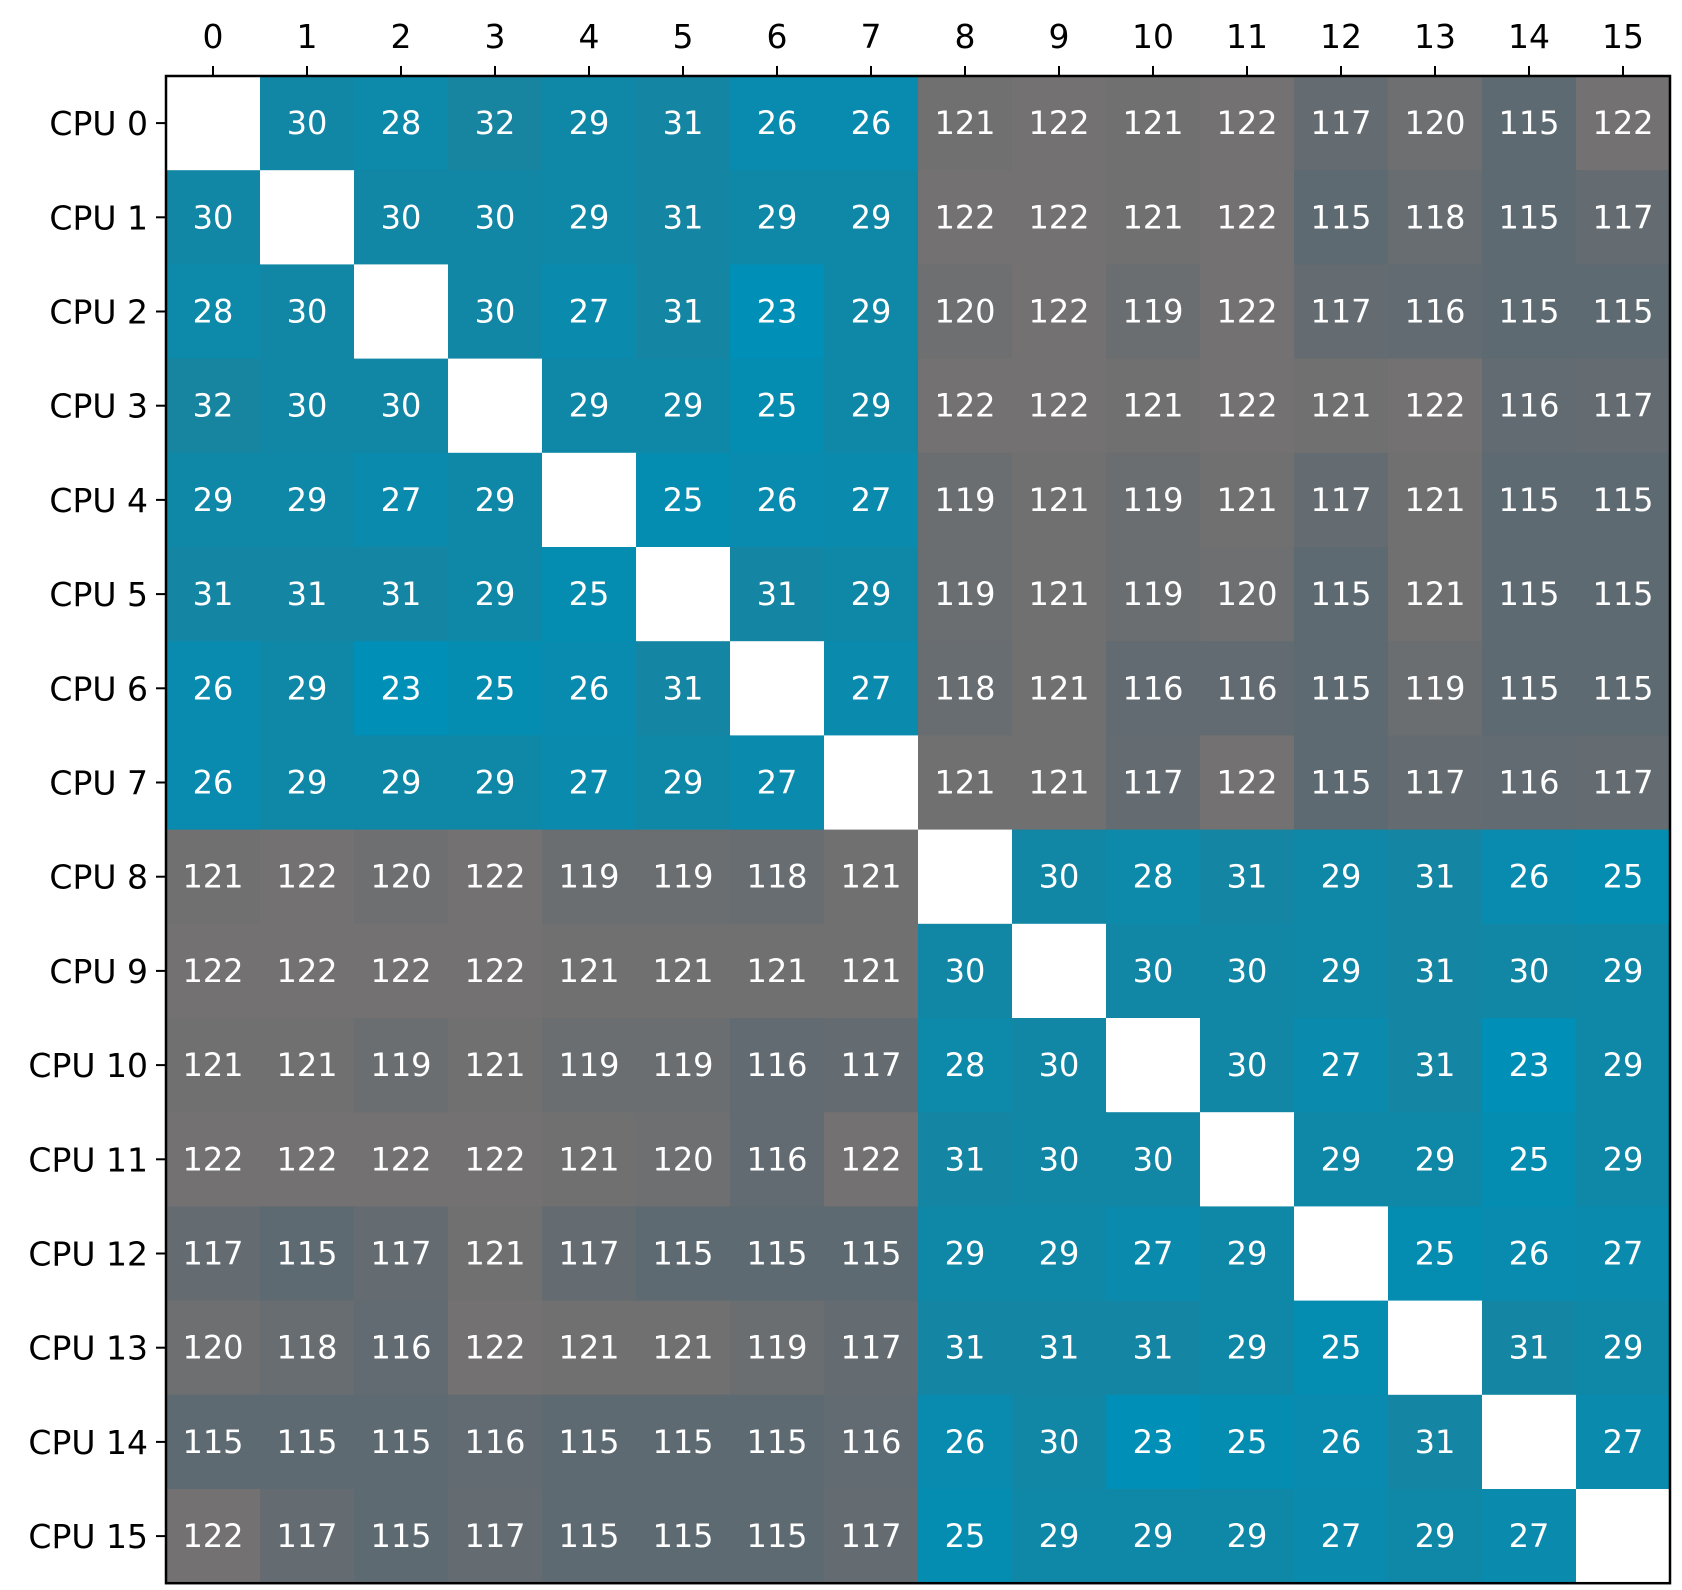  Describe the element at coordinates (212, 1254) in the screenshot. I see `cell-value-label: 117` at that location.